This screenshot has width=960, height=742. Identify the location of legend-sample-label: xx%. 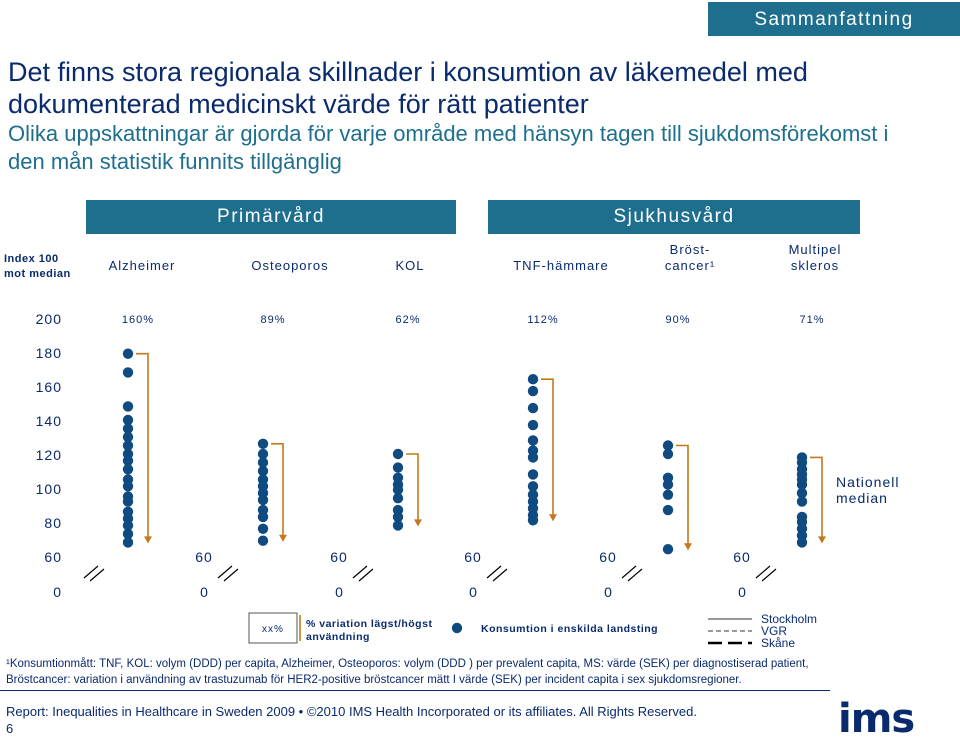
(273, 629).